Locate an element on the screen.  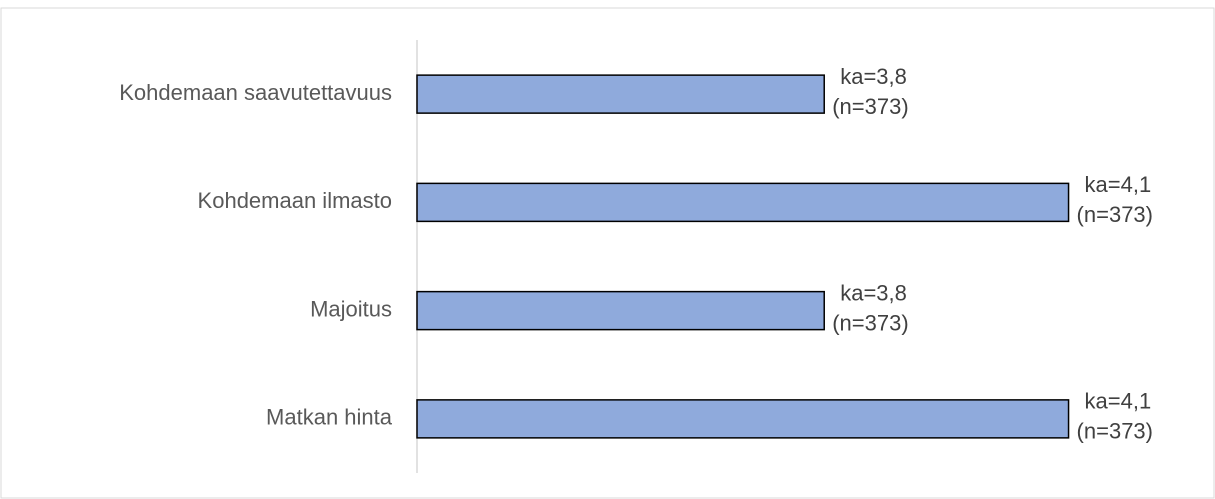
y-tick-label: Kohdemaan saavutettavuus is located at coordinates (255, 92).